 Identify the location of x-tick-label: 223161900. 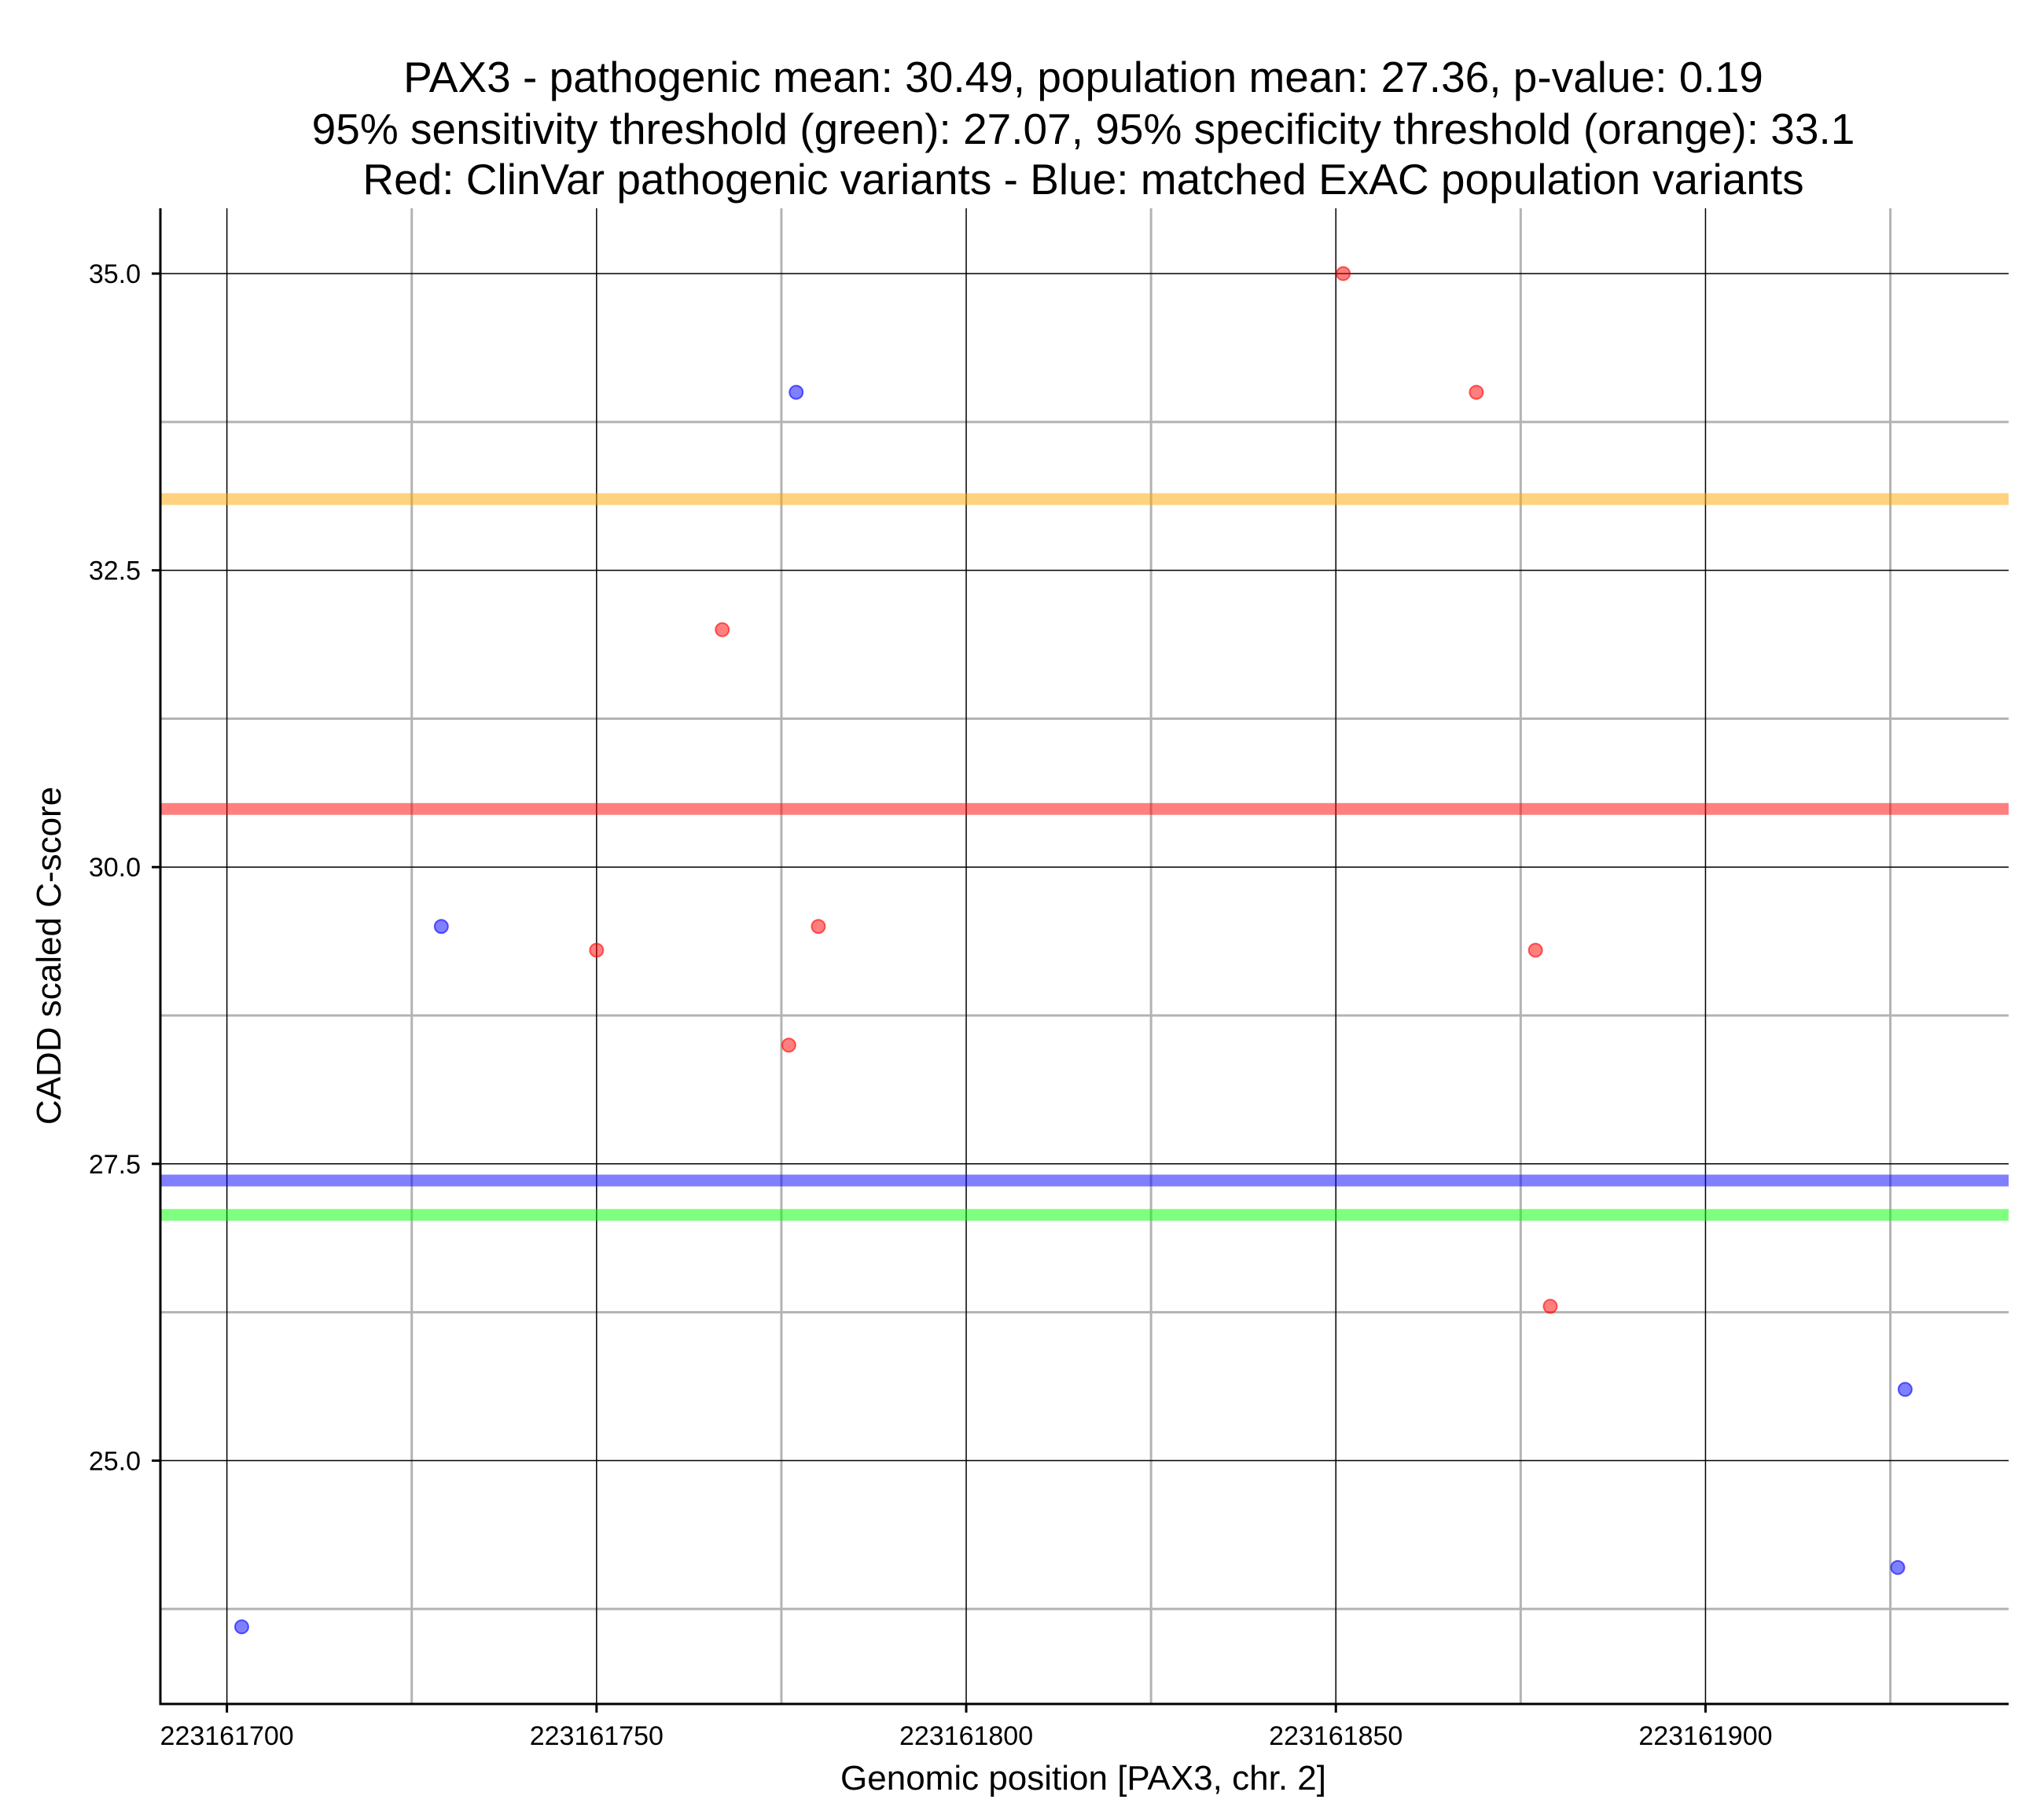
(1705, 1736).